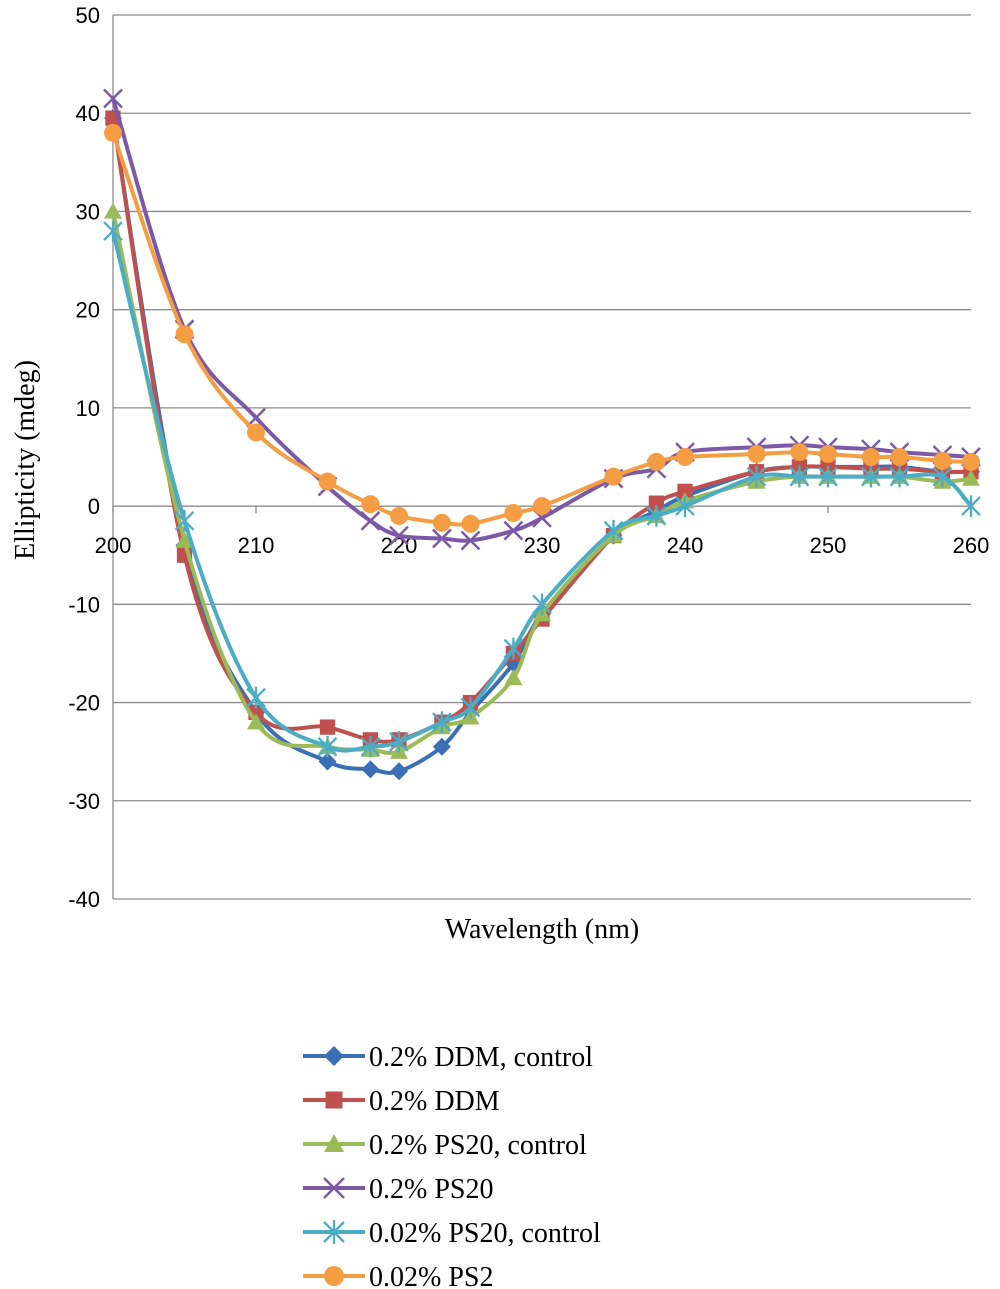  I want to click on x-axis-title: Wavelength (nm), so click(542, 929).